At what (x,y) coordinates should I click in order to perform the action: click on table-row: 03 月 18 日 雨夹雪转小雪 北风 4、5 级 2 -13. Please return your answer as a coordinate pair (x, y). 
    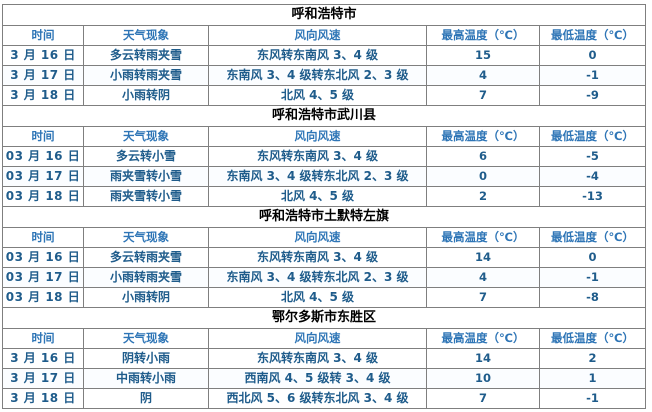
    Looking at the image, I should click on (324, 196).